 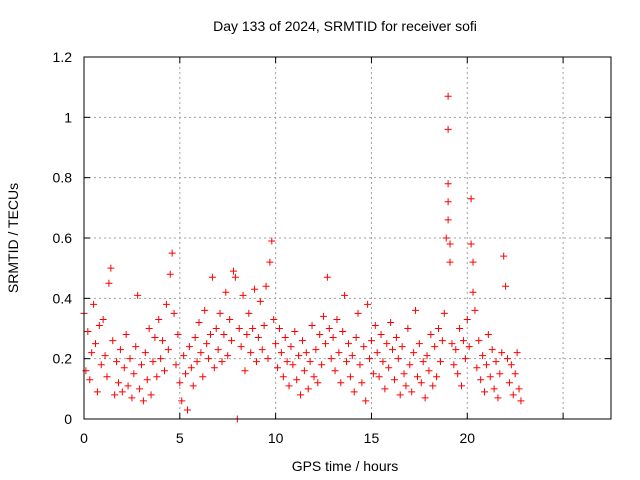 I want to click on y-tick-label: 0.8, so click(x=63, y=178).